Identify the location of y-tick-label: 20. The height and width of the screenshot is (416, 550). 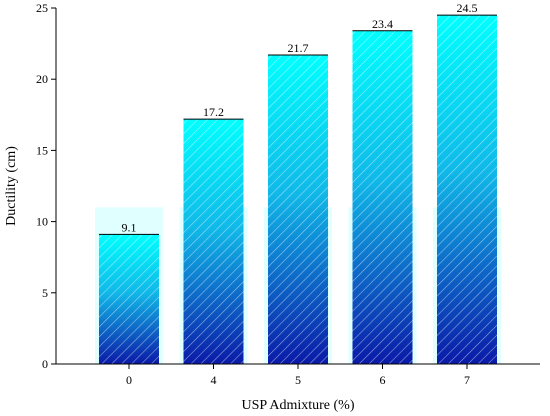
(42, 79).